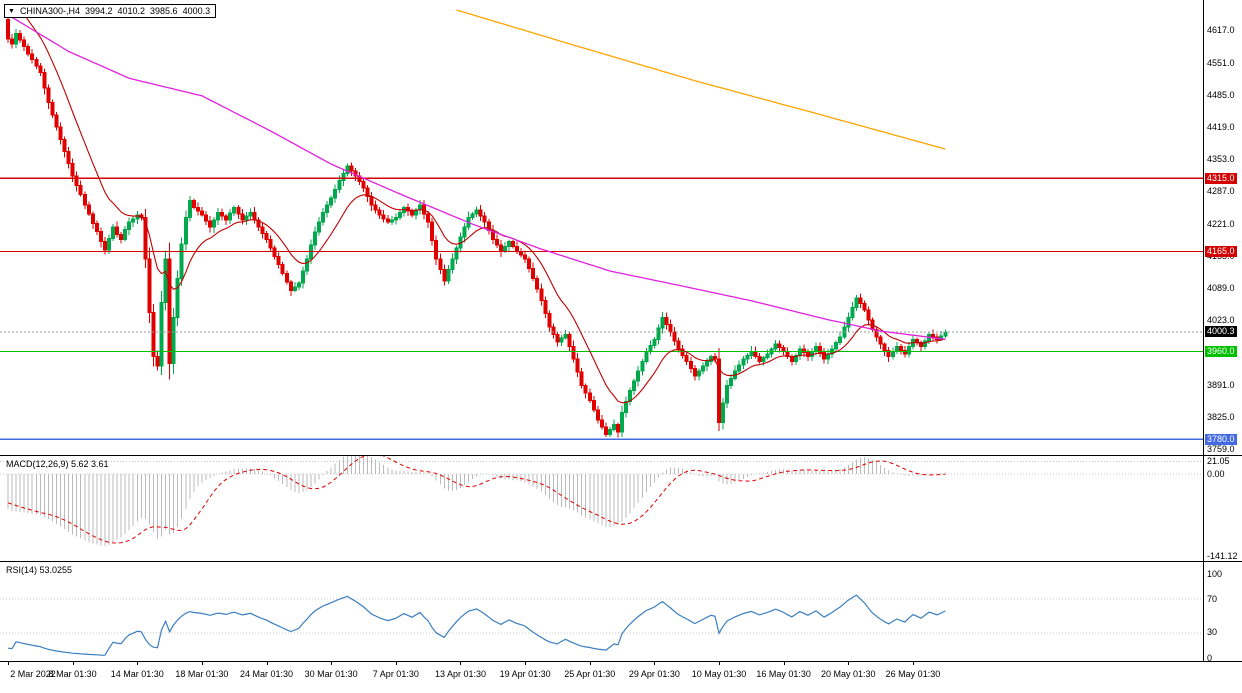 Image resolution: width=1242 pixels, height=693 pixels. Describe the element at coordinates (137, 674) in the screenshot. I see `time-axis-label: 14 Mar 01:30` at that location.